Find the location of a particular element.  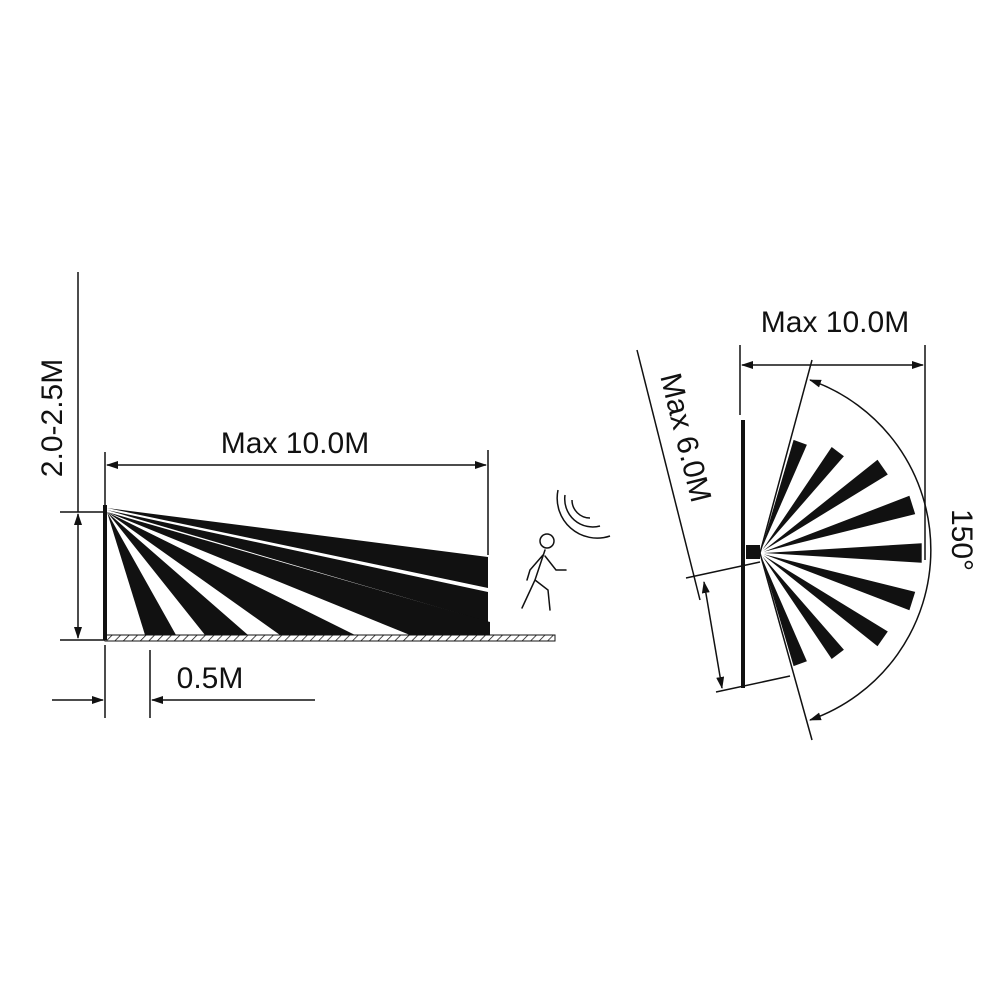

floor is located at coordinates (330, 638).